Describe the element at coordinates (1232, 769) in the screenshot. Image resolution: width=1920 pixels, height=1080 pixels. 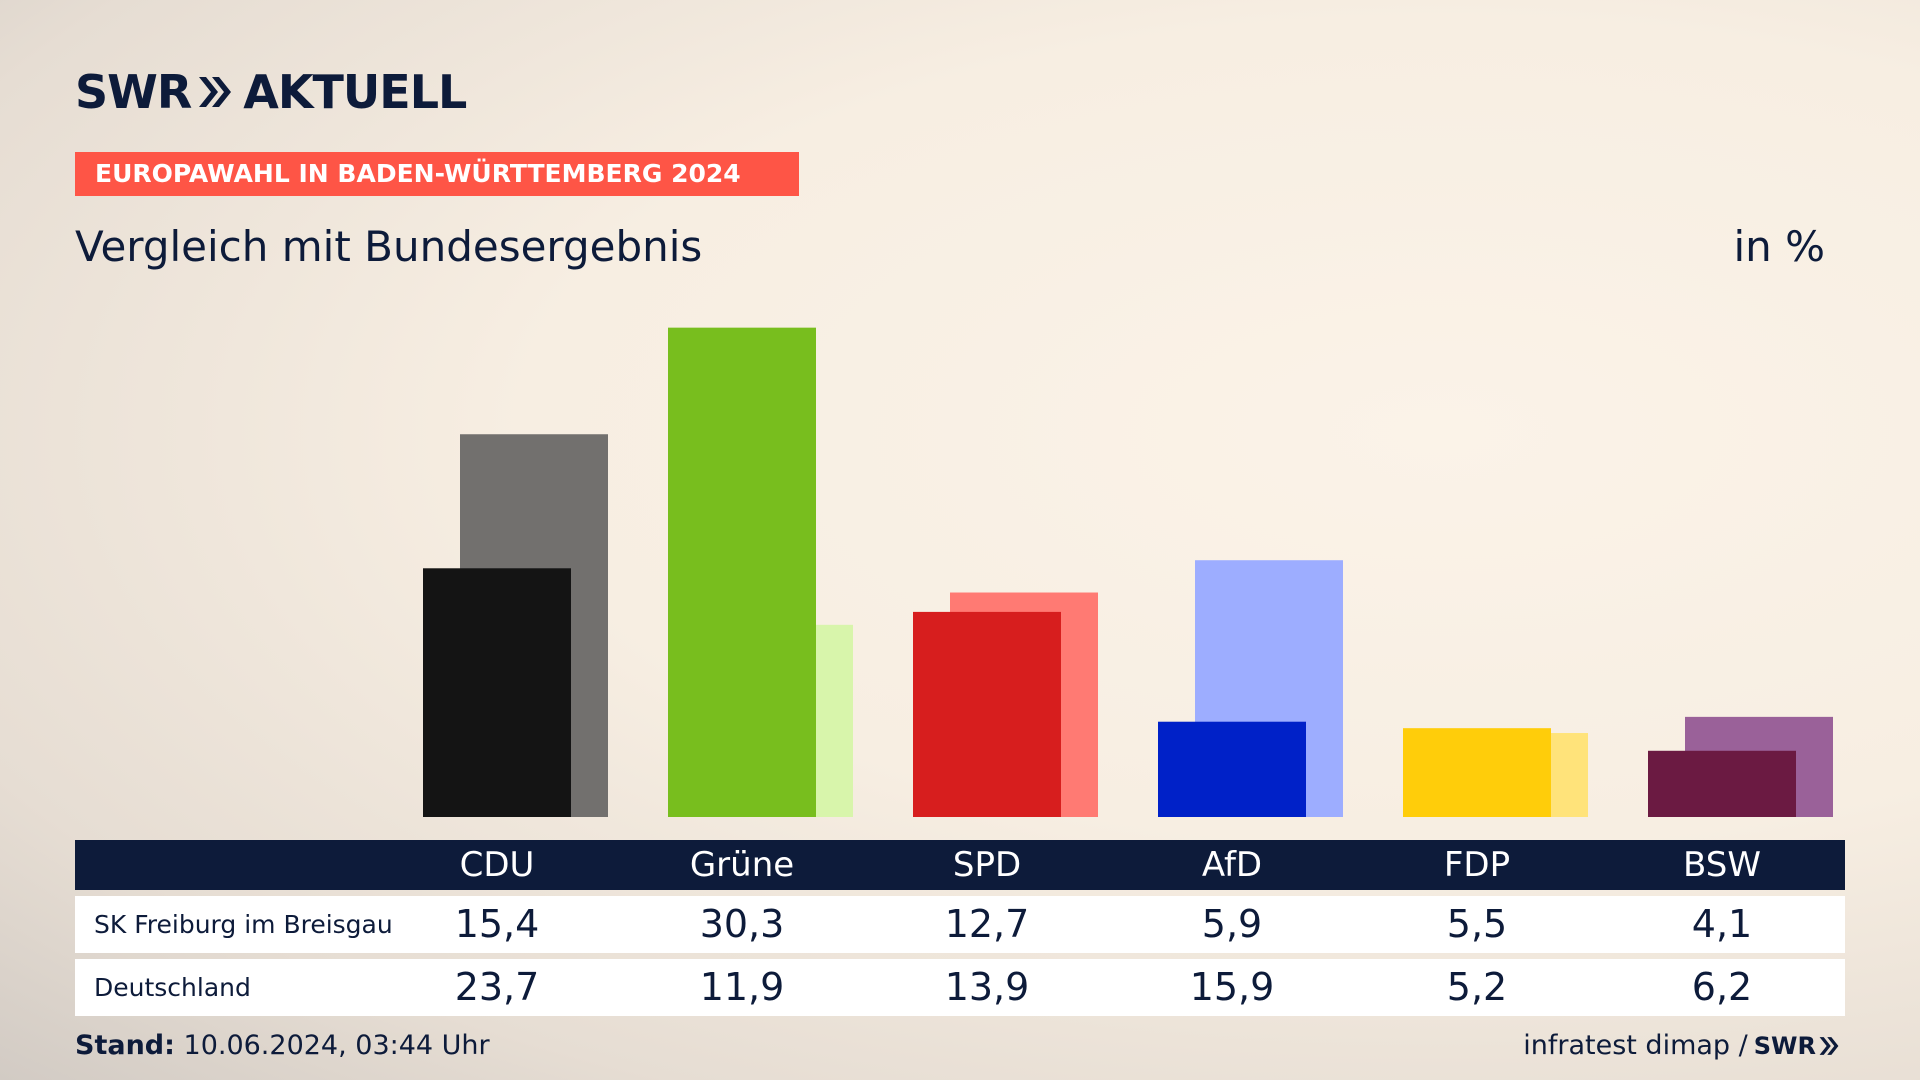
I see `bar-freiburg-afd` at that location.